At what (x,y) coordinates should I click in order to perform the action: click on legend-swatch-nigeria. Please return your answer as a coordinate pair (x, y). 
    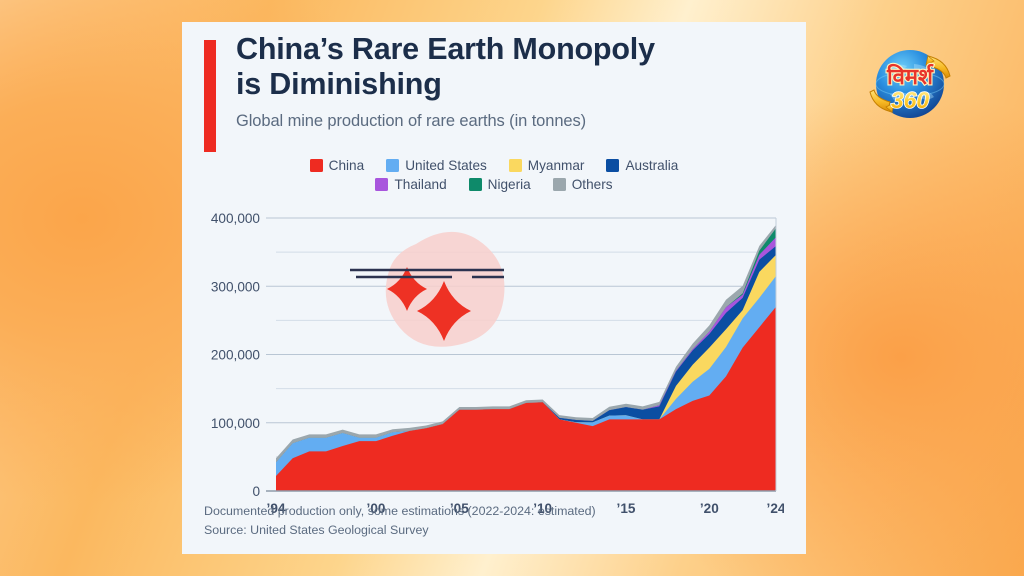
    Looking at the image, I should click on (475, 184).